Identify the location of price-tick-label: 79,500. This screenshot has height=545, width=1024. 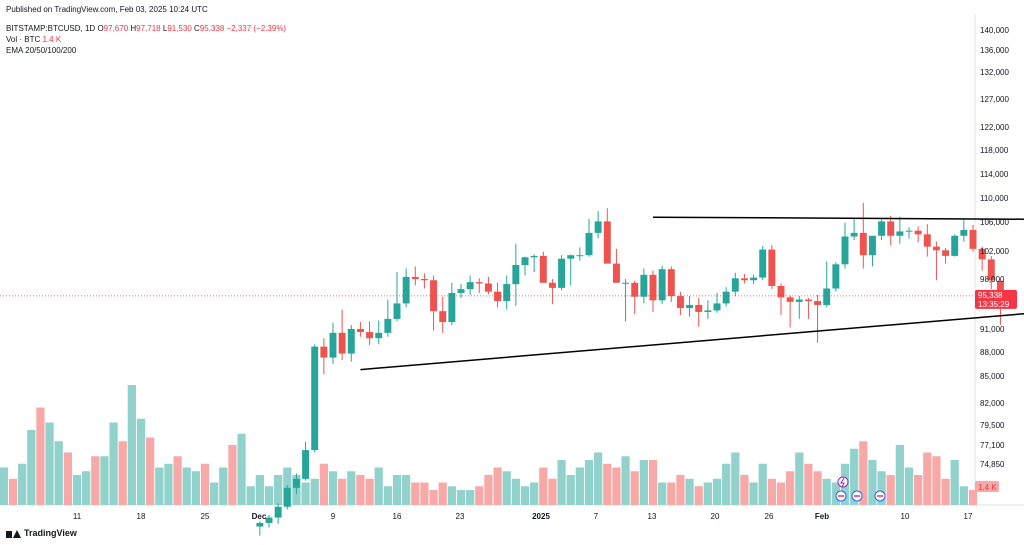
(992, 425).